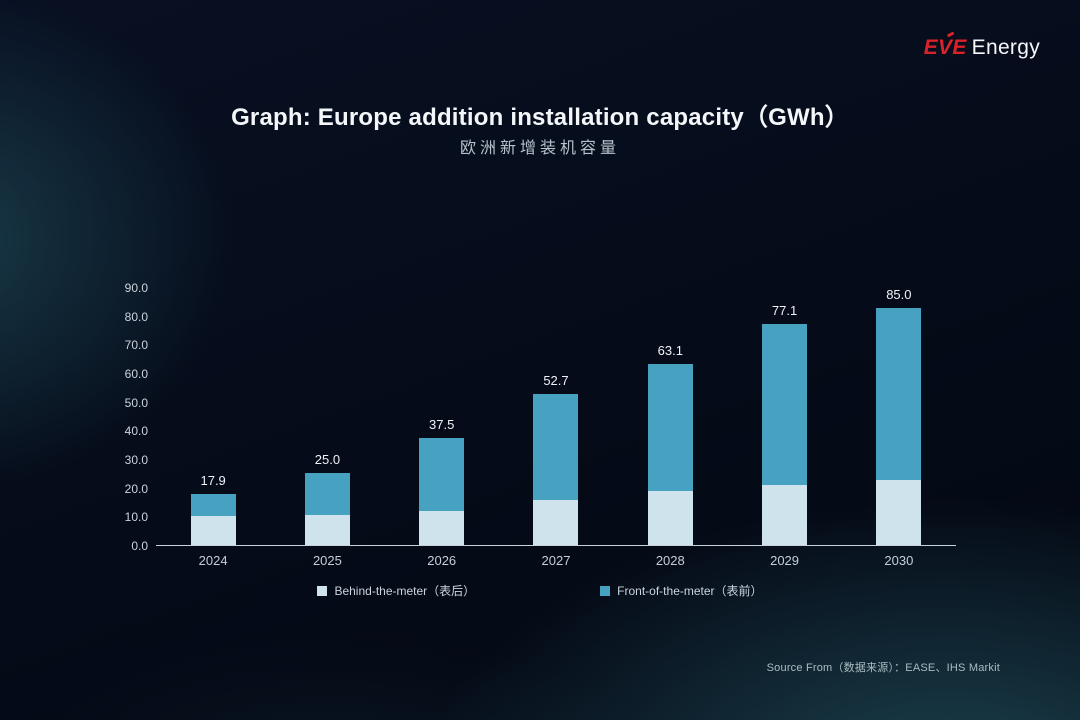  Describe the element at coordinates (690, 591) in the screenshot. I see `legend-label-front-of-the-meter: Front-of-the-meter（表前）` at that location.